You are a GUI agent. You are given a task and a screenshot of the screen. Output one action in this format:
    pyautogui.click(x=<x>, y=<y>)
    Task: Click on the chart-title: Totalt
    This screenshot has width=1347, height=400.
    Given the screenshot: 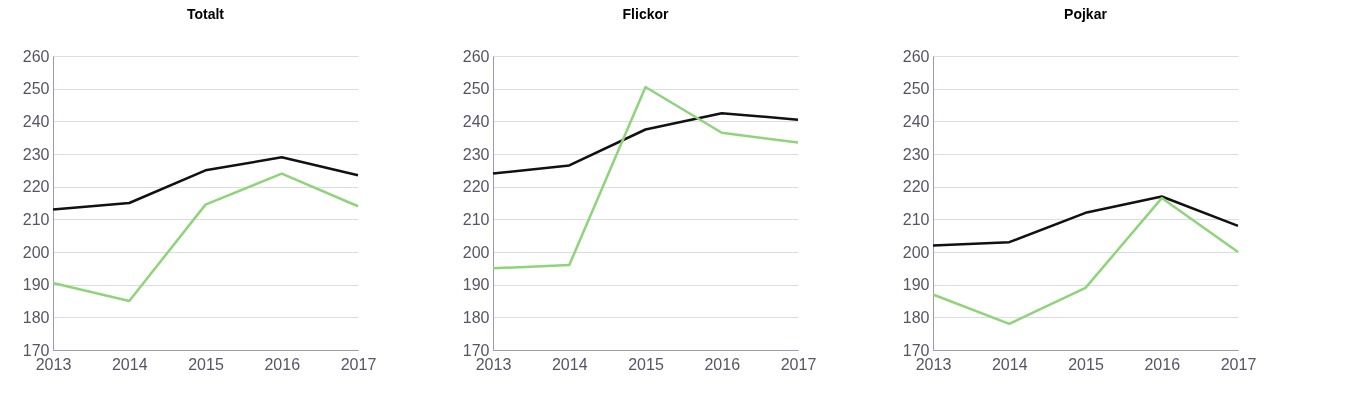 What is the action you would take?
    pyautogui.click(x=205, y=14)
    